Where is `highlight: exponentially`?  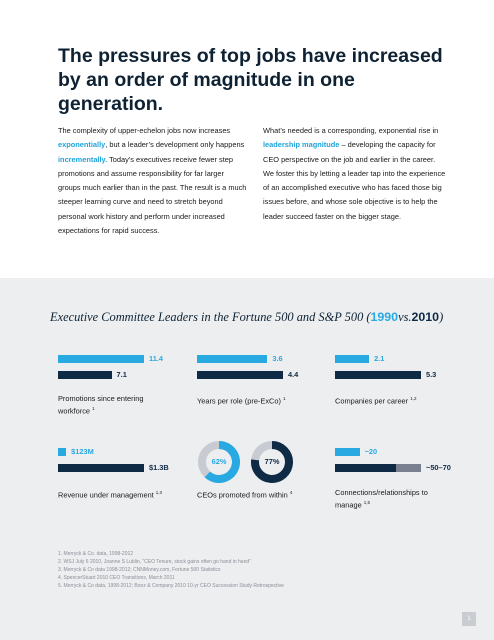 highlight: exponentially is located at coordinates (82, 145).